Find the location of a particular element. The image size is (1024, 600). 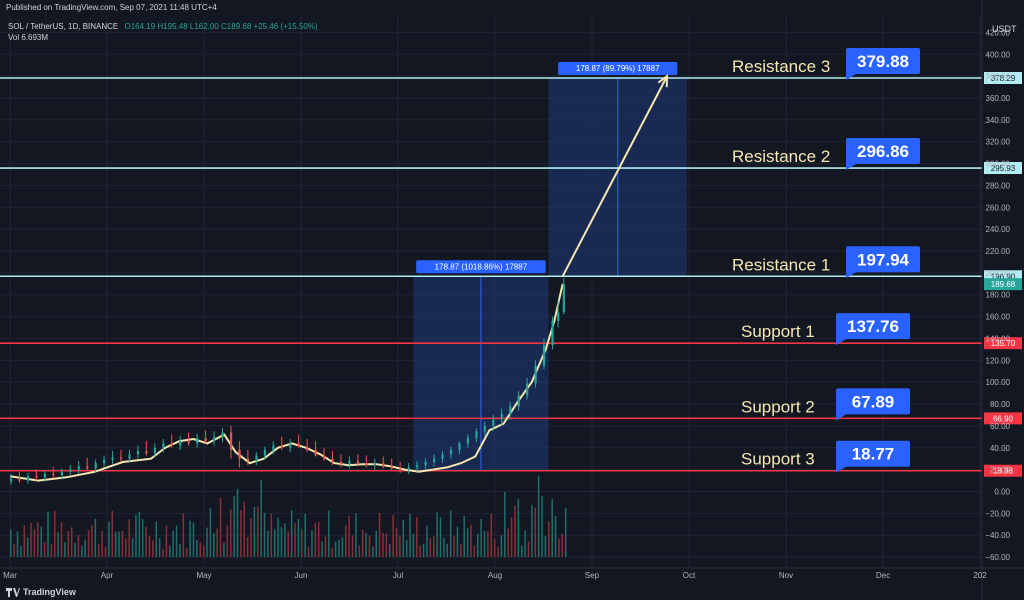

axis-price-text: 66.90 is located at coordinates (1003, 418).